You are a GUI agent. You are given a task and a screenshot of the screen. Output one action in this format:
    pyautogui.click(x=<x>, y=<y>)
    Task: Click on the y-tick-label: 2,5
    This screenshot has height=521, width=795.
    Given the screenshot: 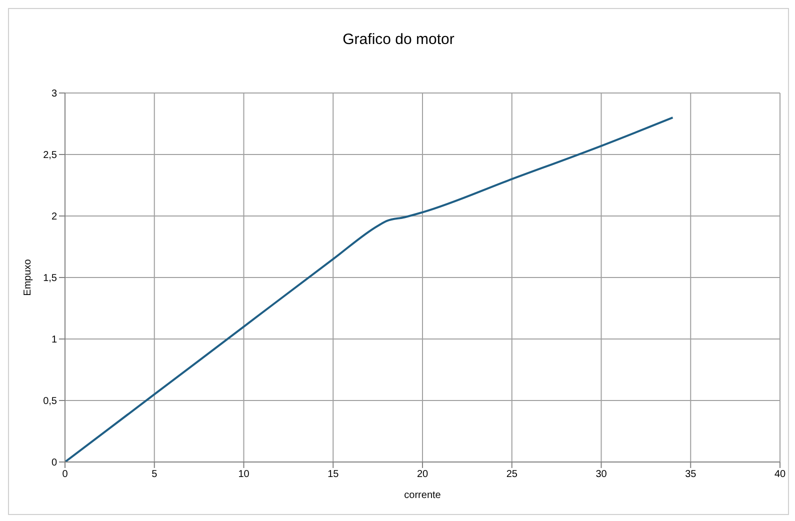 What is the action you would take?
    pyautogui.click(x=50, y=156)
    